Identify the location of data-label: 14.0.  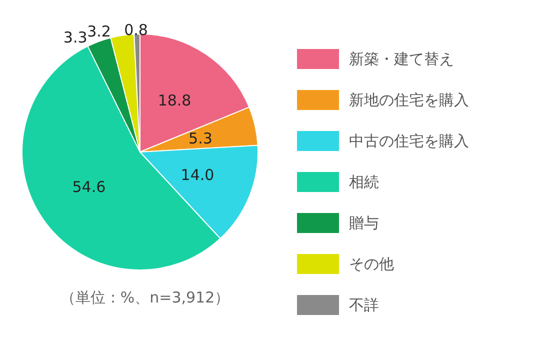
(197, 175).